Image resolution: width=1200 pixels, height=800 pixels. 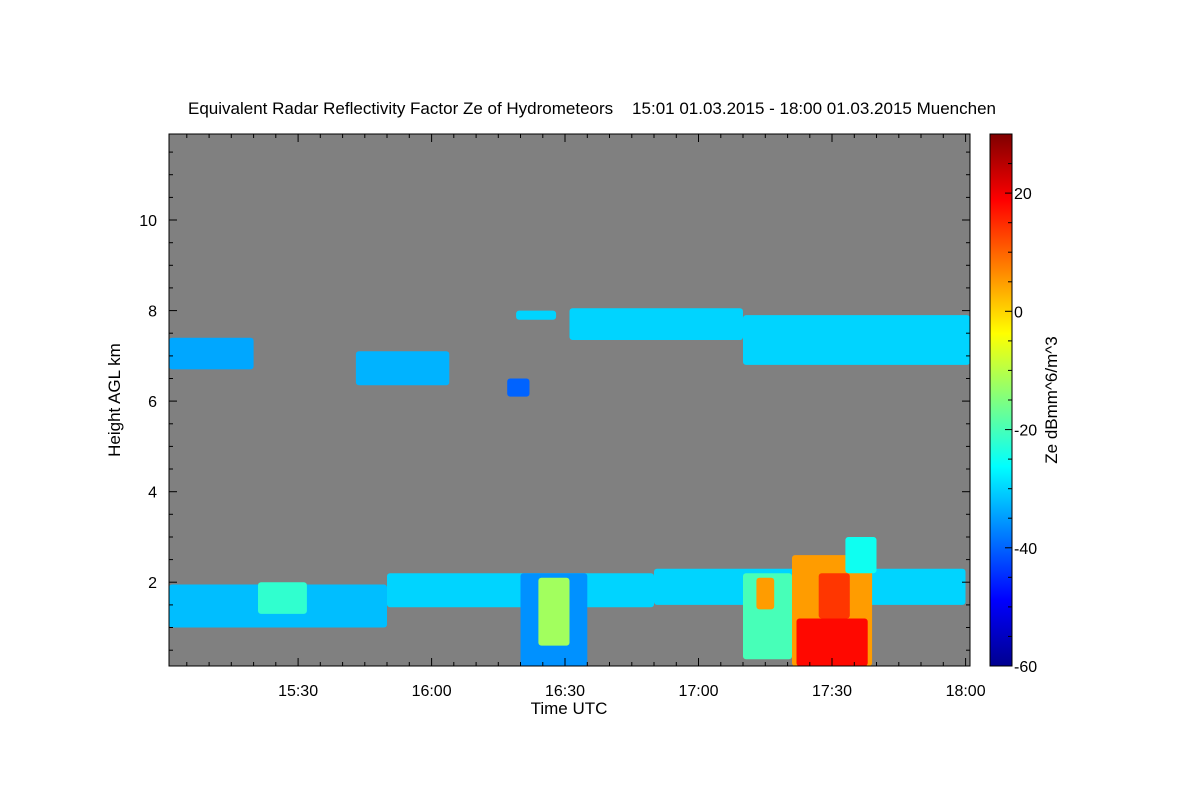 What do you see at coordinates (1025, 549) in the screenshot?
I see `colorbar-tick-label: -40` at bounding box center [1025, 549].